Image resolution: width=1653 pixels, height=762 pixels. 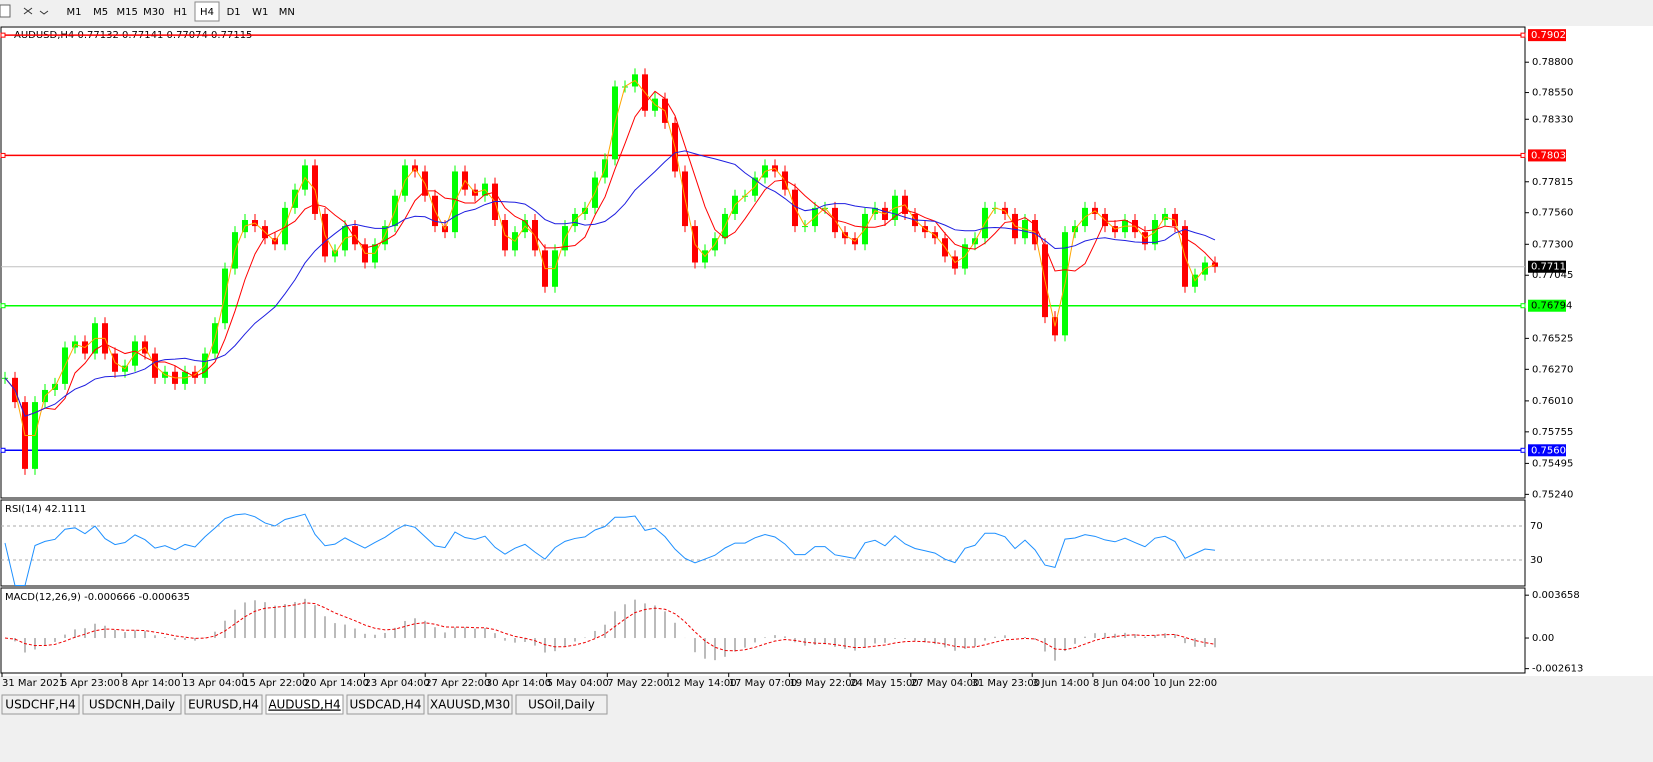 I want to click on current-price-box, so click(x=1547, y=266).